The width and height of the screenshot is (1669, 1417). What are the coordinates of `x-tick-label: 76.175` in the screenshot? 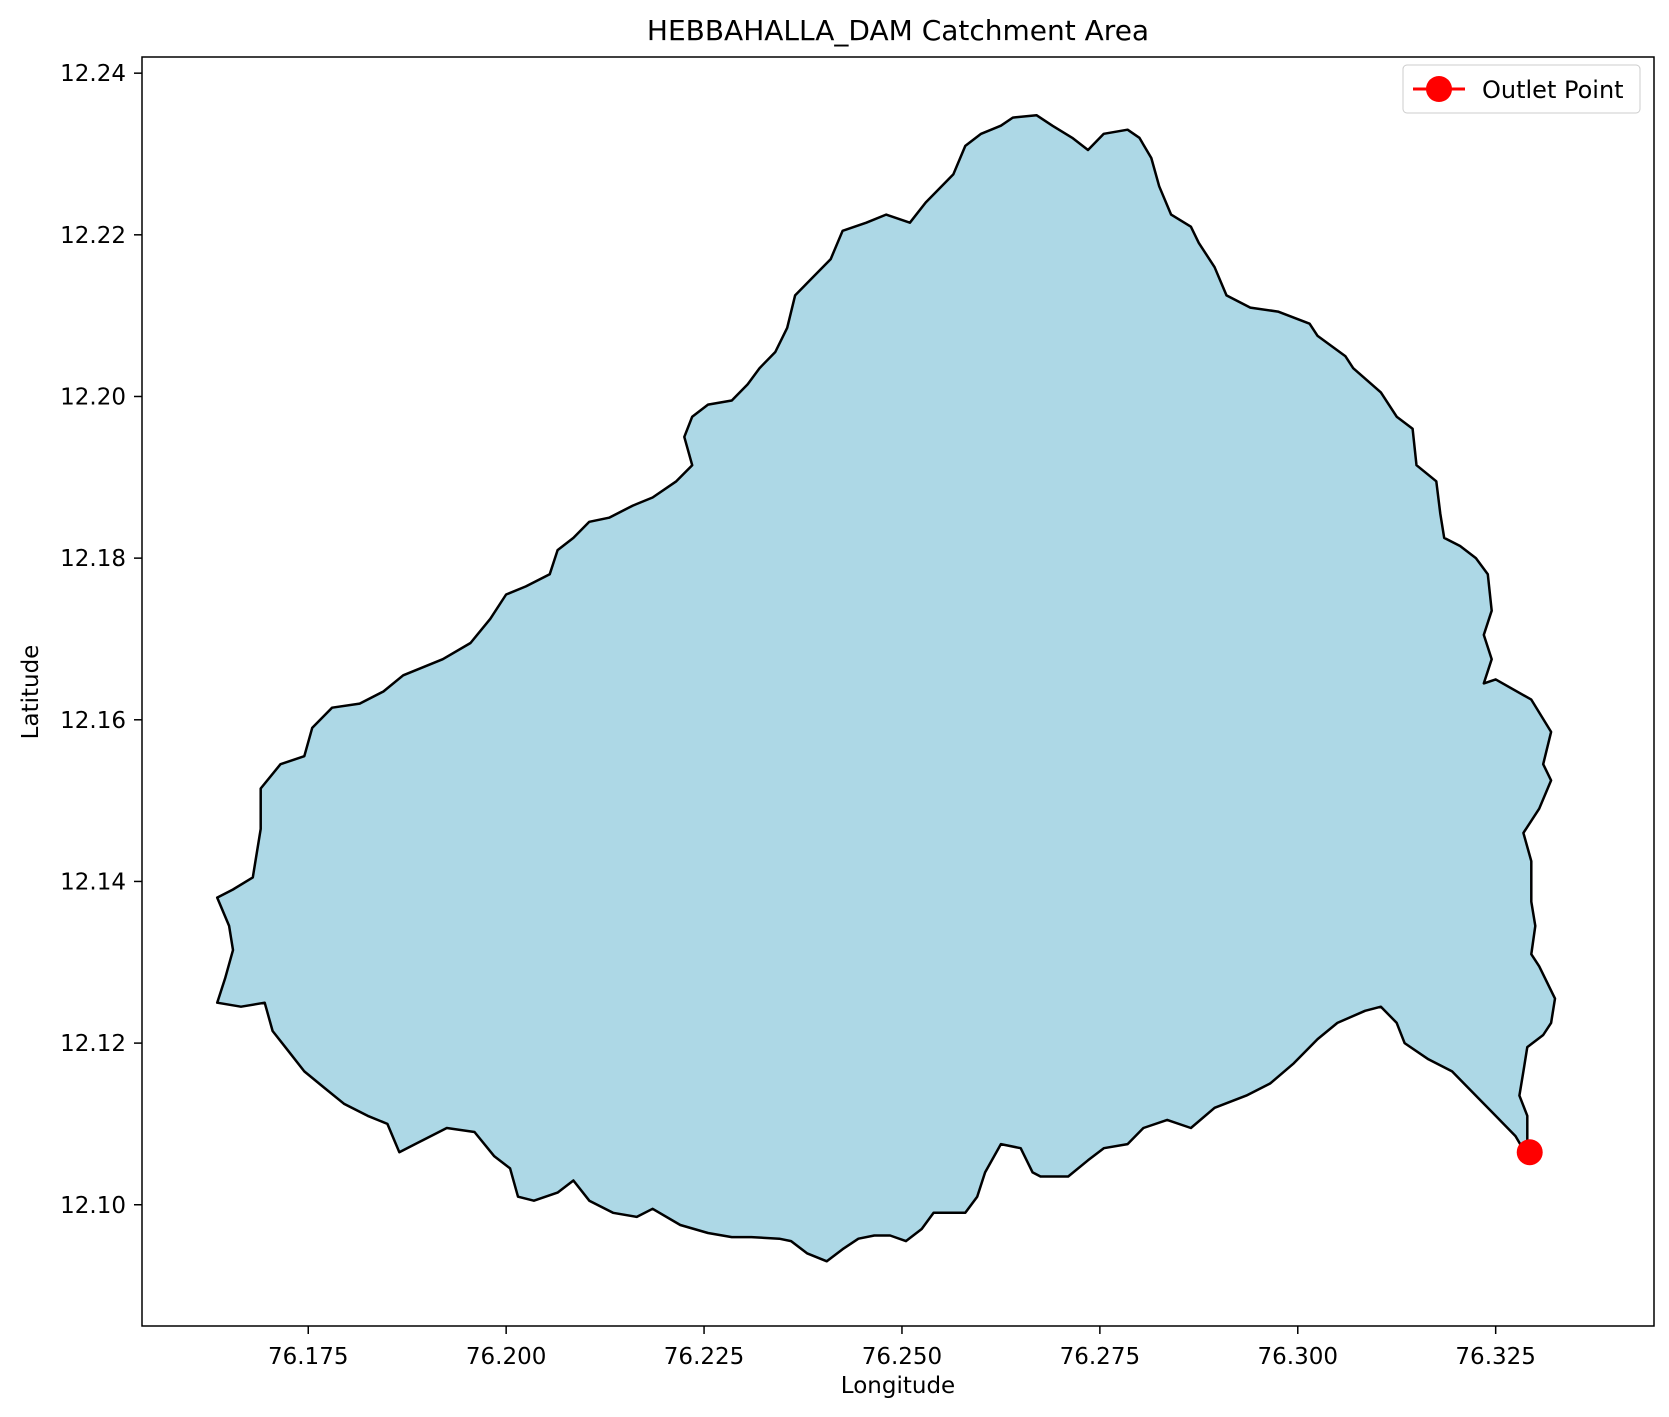 It's located at (308, 1357).